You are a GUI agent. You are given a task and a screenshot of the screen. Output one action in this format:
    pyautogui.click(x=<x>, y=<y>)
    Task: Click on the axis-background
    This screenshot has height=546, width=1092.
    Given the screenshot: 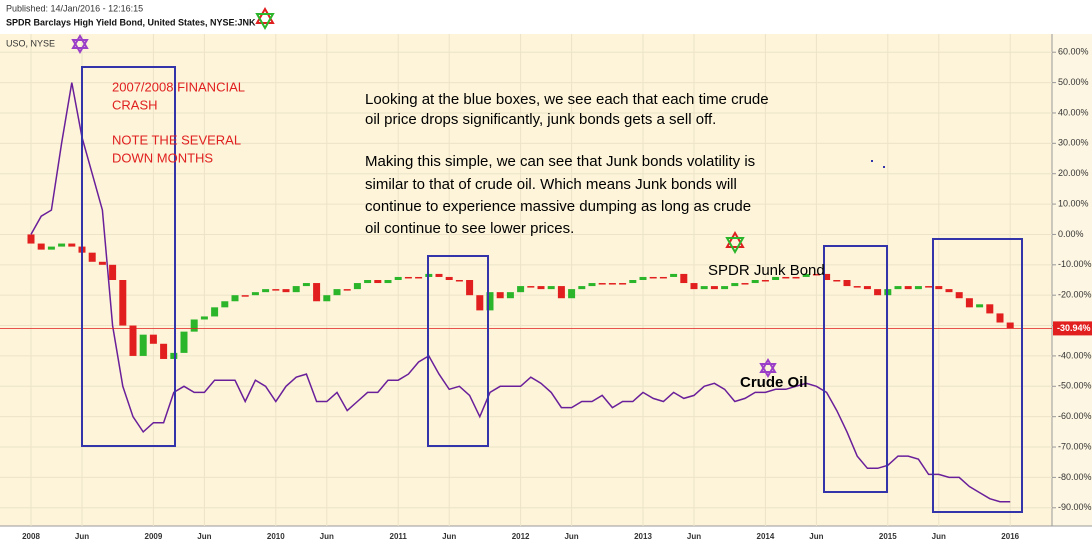 What is the action you would take?
    pyautogui.click(x=1072, y=280)
    